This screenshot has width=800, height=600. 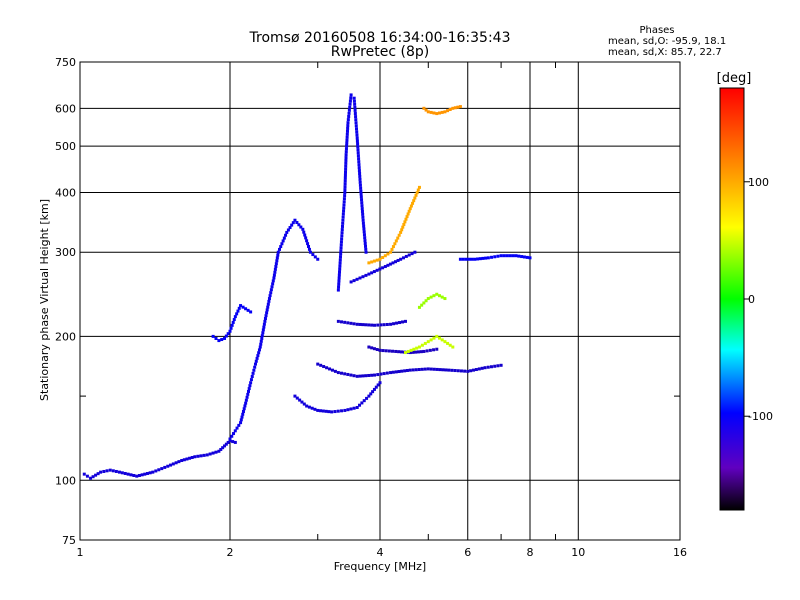 I want to click on y-tick-label: 75, so click(x=69, y=540).